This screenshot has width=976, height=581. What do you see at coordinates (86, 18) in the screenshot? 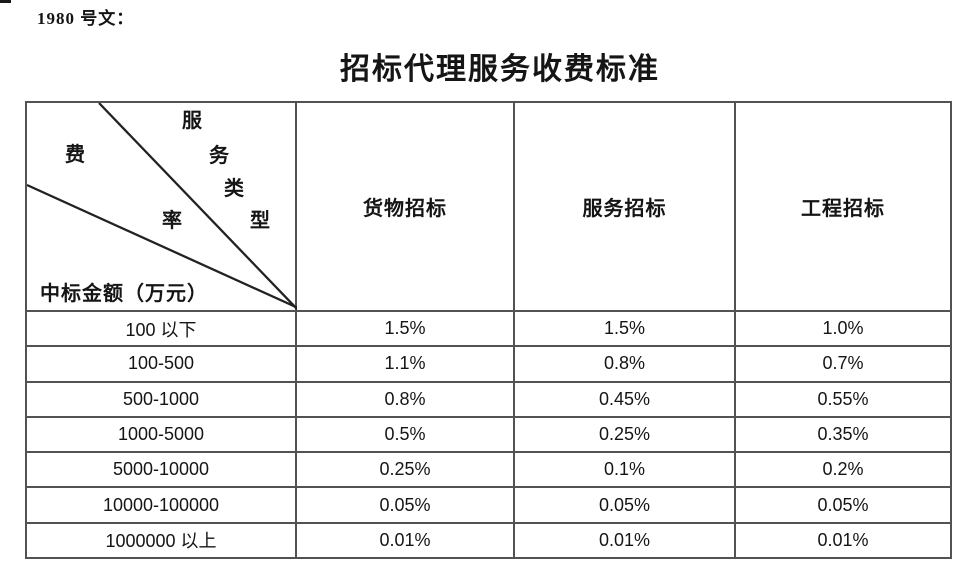
I see `doc-reference: 1980 号文：` at bounding box center [86, 18].